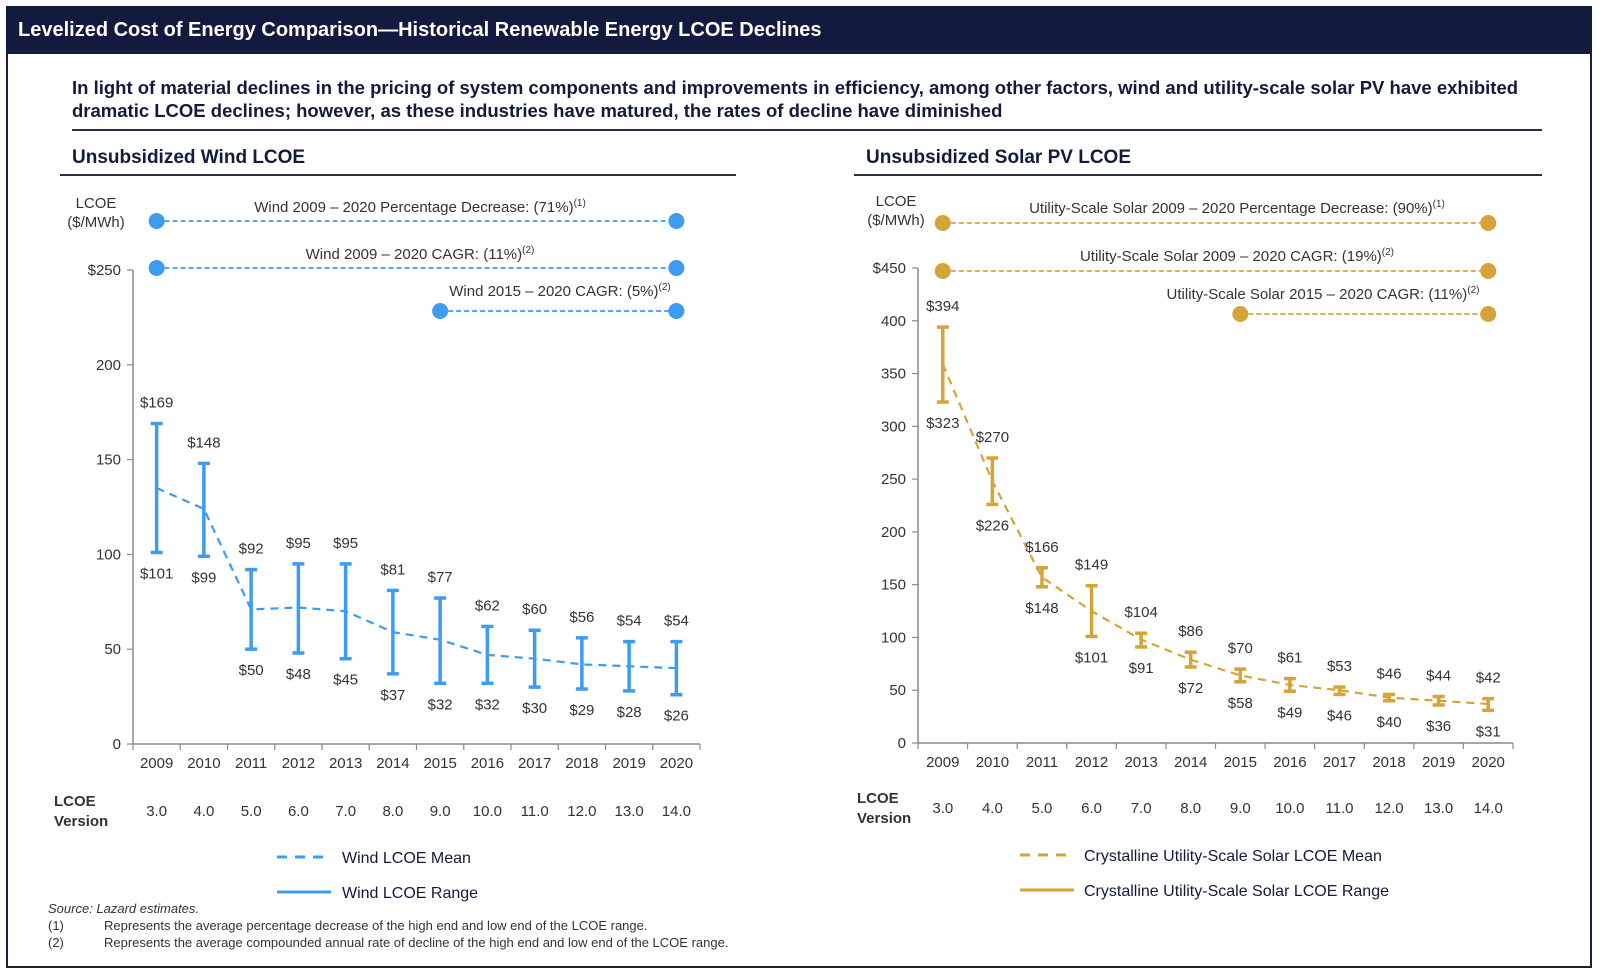  Describe the element at coordinates (1438, 808) in the screenshot. I see `solar-version-label: 13.0` at that location.